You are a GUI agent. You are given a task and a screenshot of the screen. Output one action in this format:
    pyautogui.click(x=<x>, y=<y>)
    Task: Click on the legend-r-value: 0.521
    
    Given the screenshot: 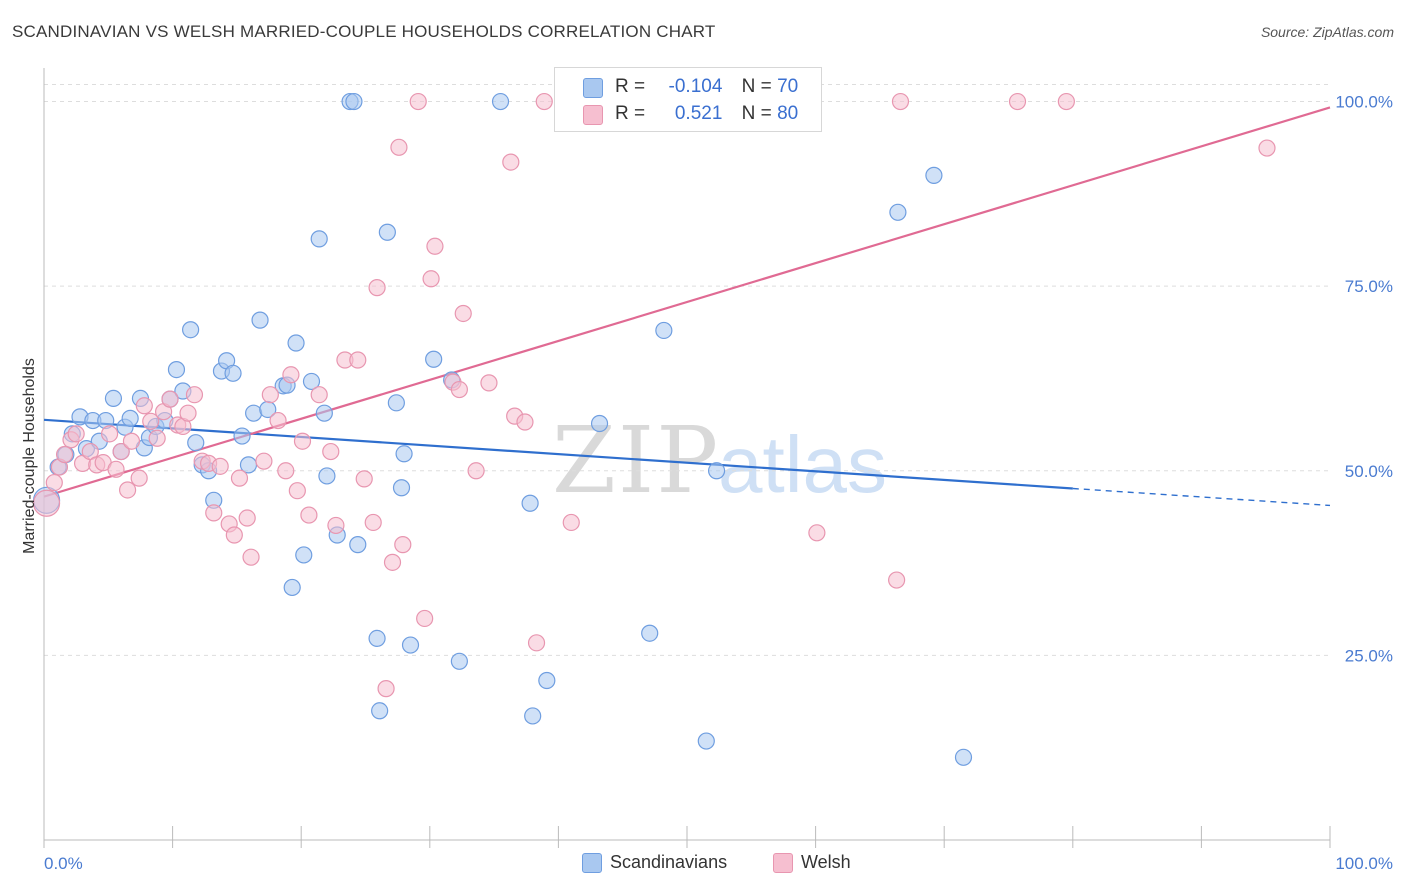 What is the action you would take?
    pyautogui.click(x=698, y=113)
    